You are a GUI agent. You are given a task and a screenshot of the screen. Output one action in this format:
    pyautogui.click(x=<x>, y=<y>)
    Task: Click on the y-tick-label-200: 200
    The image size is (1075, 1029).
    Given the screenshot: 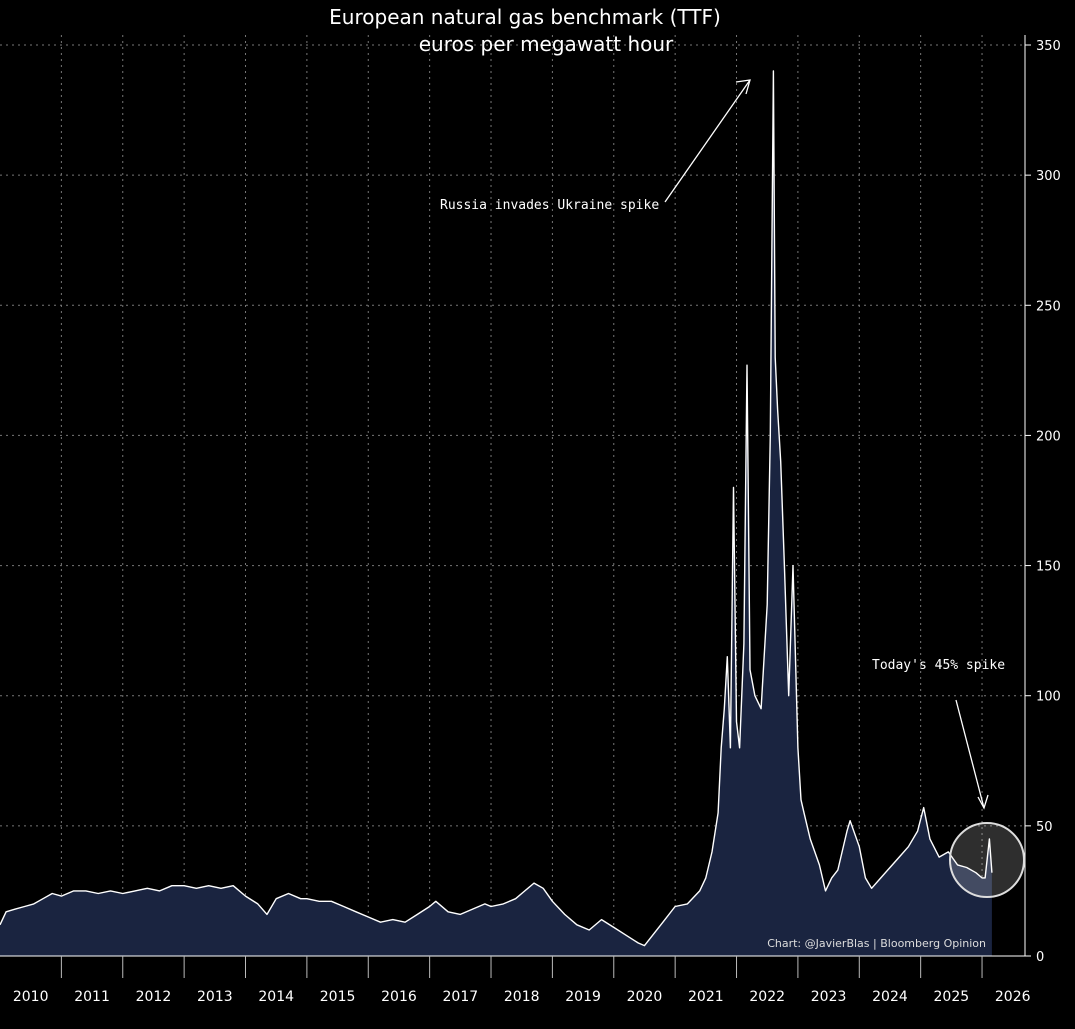 What is the action you would take?
    pyautogui.click(x=1048, y=436)
    